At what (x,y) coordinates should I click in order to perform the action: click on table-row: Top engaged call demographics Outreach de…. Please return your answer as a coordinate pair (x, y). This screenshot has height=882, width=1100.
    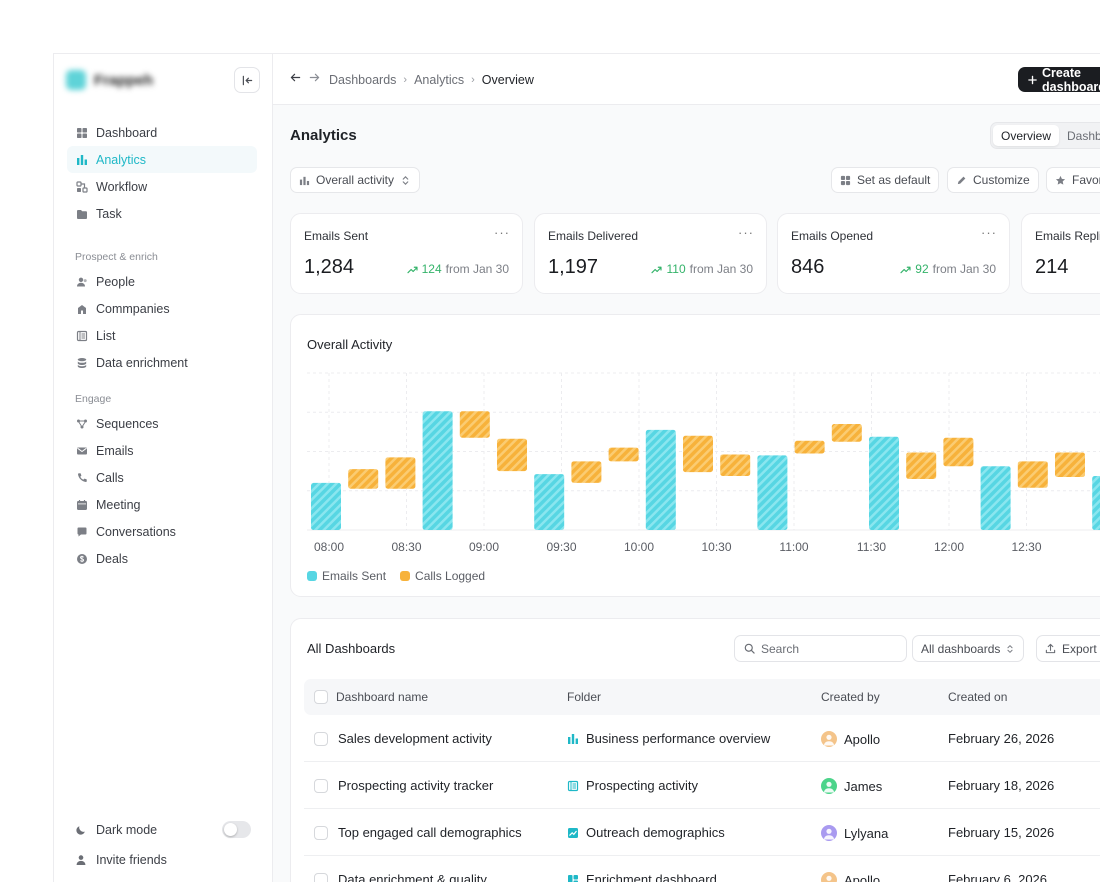
    Looking at the image, I should click on (702, 832).